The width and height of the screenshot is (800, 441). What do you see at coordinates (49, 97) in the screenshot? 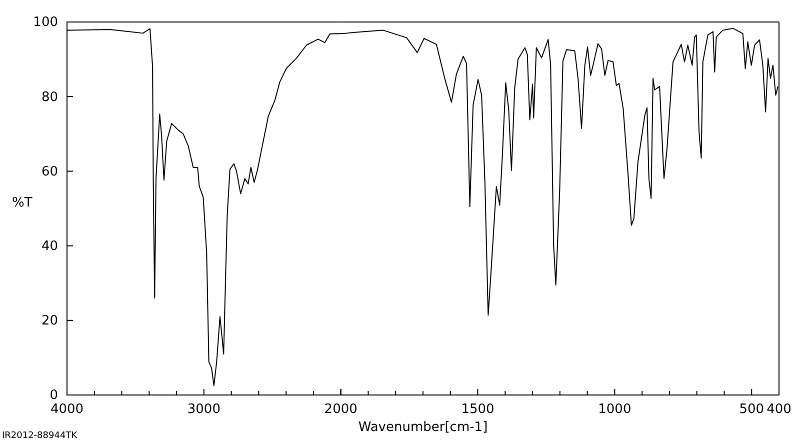
I see `y-tick-label: 80` at bounding box center [49, 97].